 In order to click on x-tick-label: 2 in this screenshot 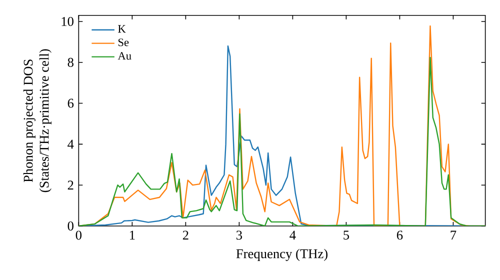, I will do `click(185, 235)`.